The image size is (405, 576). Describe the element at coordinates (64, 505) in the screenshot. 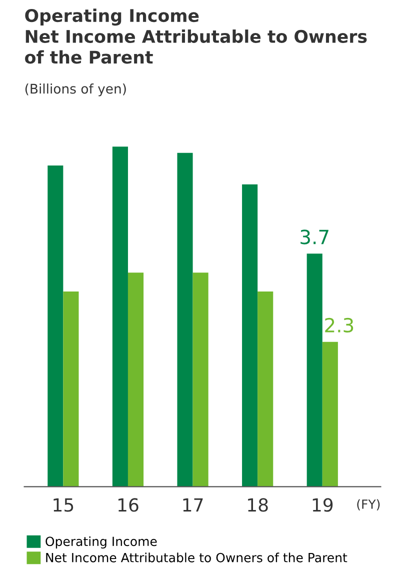

I see `x-tick-label: 15` at that location.